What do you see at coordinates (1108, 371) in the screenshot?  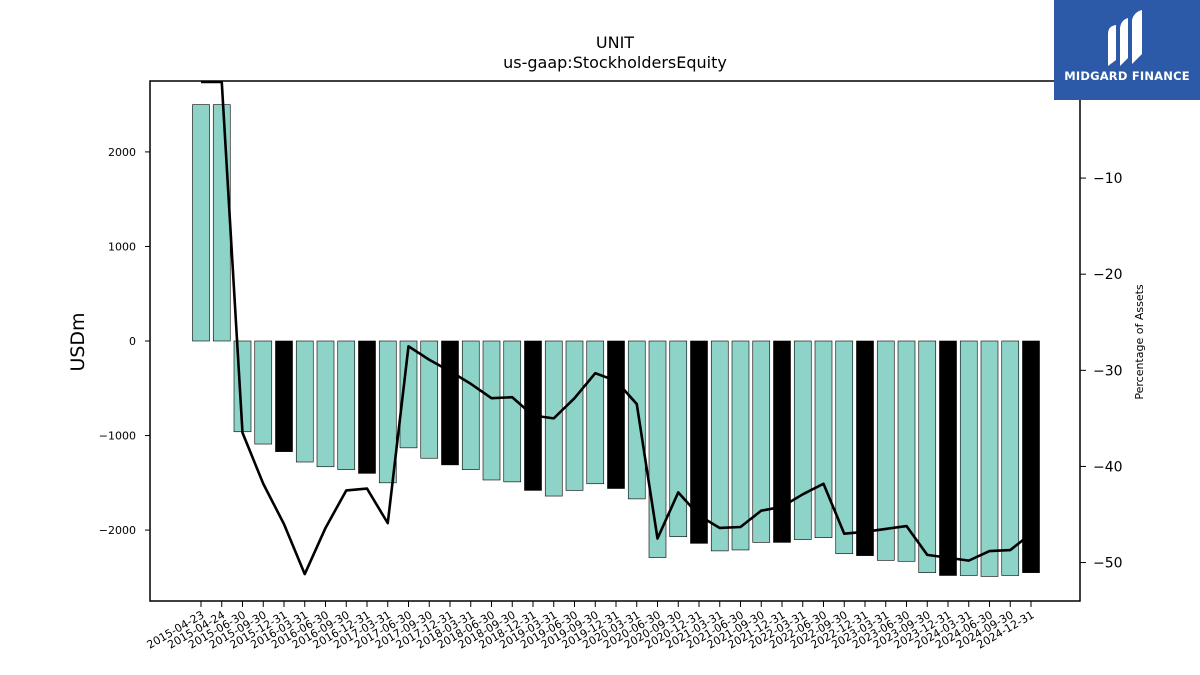 I see `y2-tick-label: −30` at bounding box center [1108, 371].